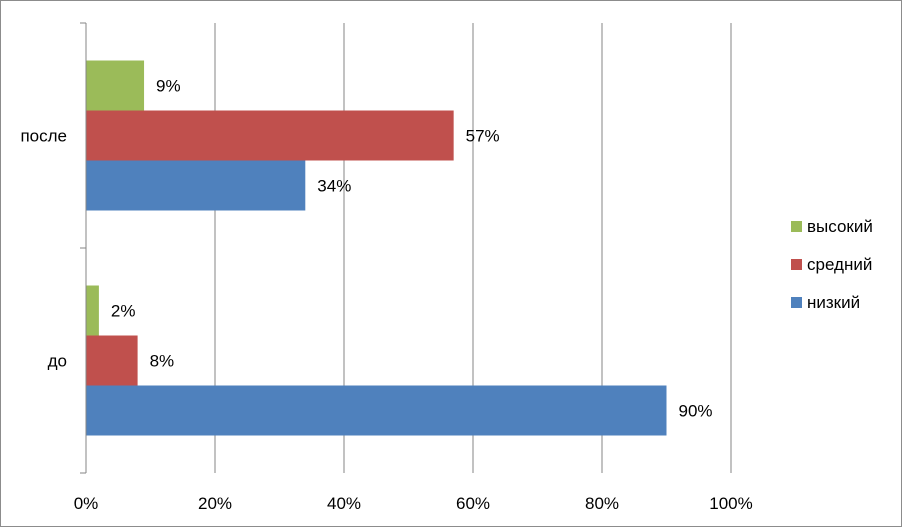 The height and width of the screenshot is (527, 902). Describe the element at coordinates (123, 311) in the screenshot. I see `data-label: 2%` at that location.